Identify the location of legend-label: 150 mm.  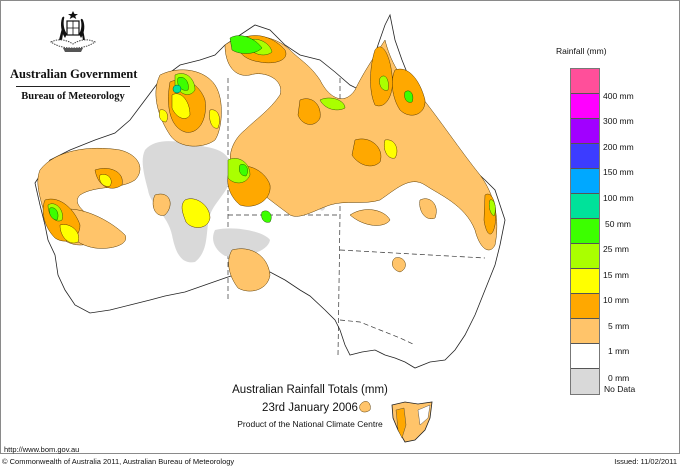
(618, 172).